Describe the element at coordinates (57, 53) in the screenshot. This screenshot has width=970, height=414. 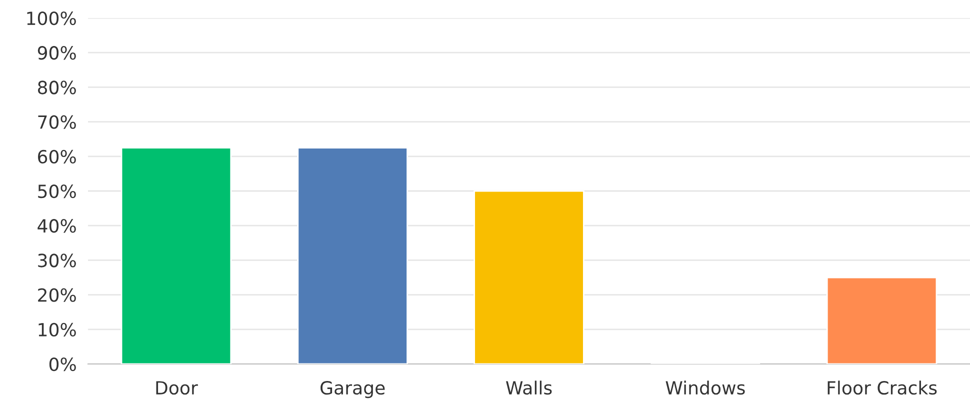
I see `y-tick-label: 90%` at that location.